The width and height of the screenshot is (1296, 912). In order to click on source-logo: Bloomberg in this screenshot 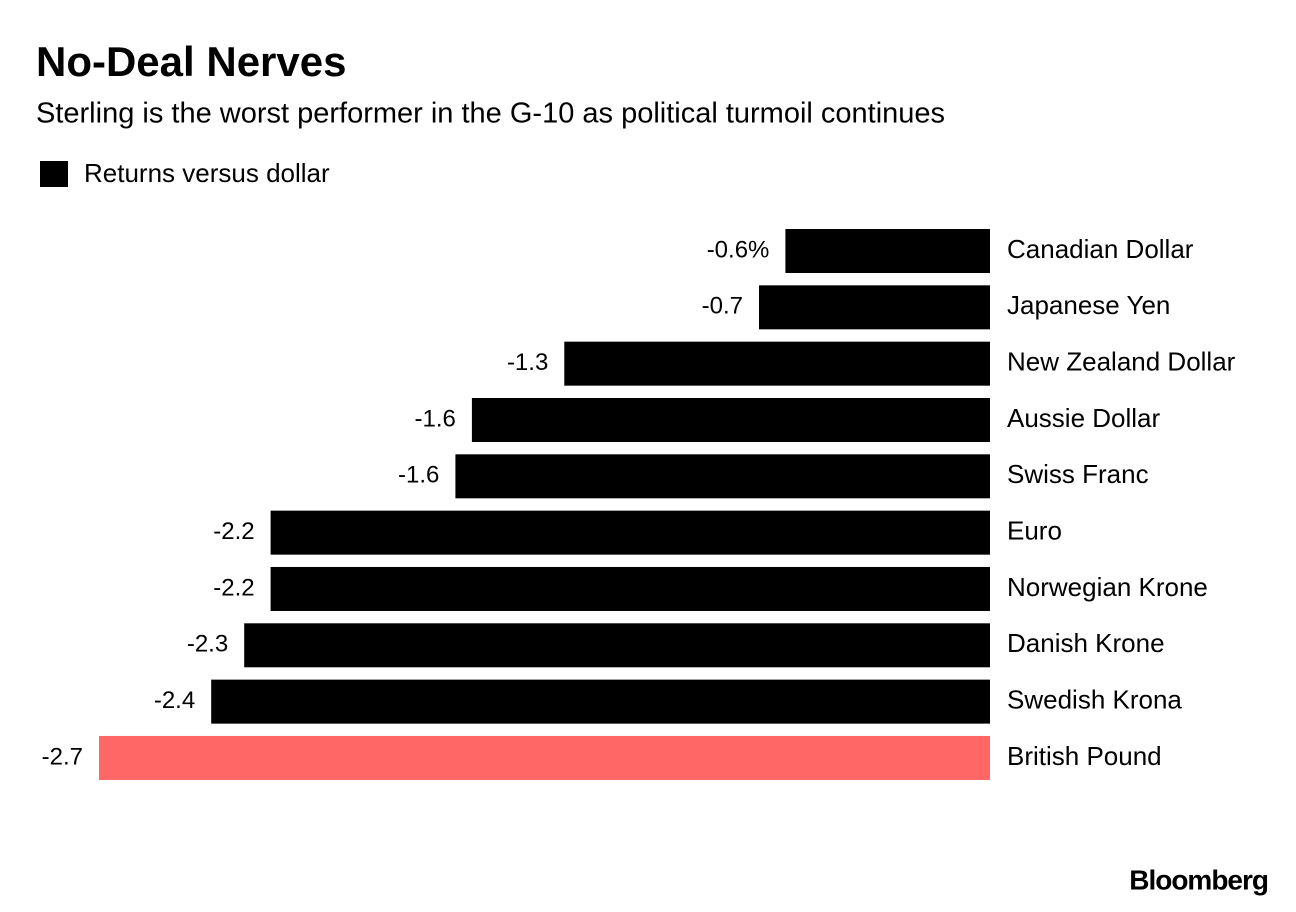, I will do `click(1198, 879)`.